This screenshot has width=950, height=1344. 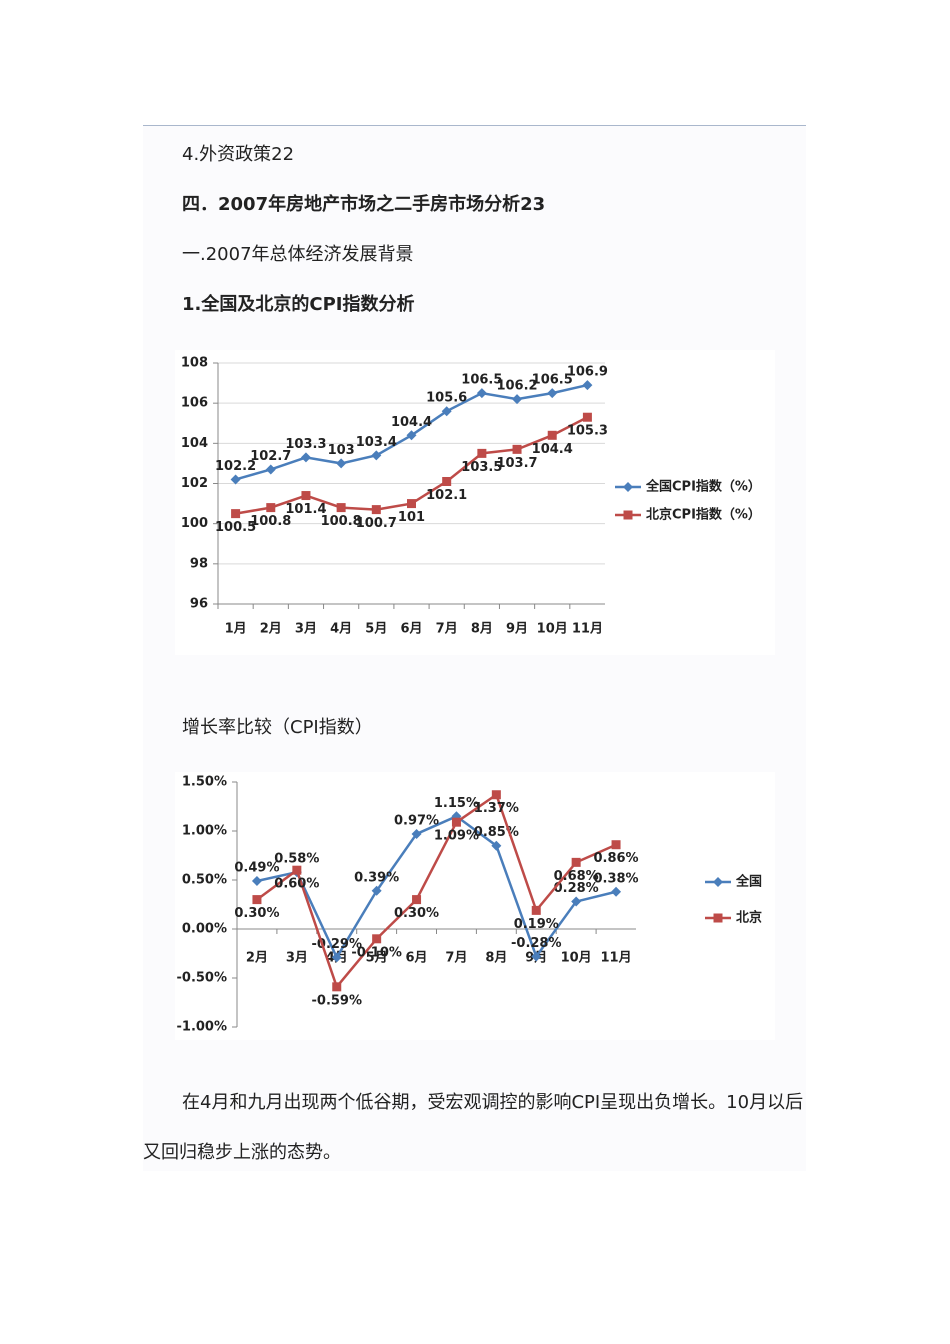 I want to click on legend-label: 北京CPI指数（%）, so click(x=703, y=515).